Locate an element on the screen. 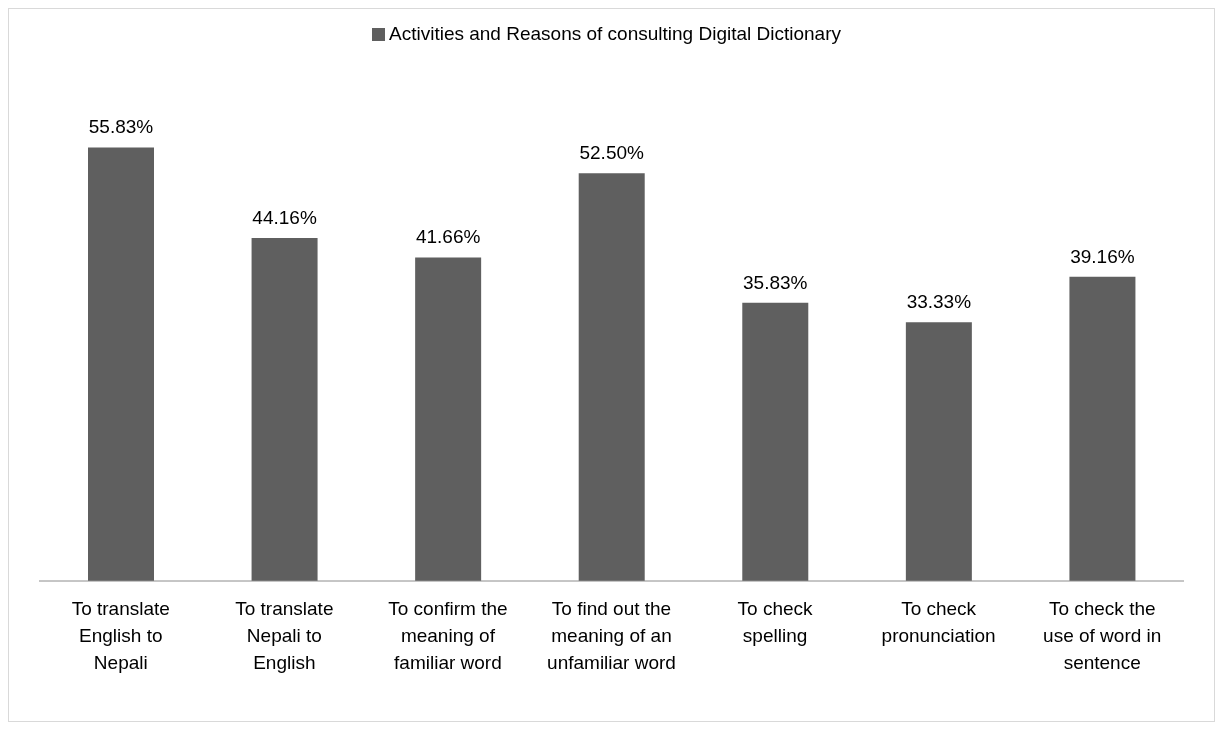 This screenshot has width=1225, height=732. data-label: 33.33% is located at coordinates (939, 302).